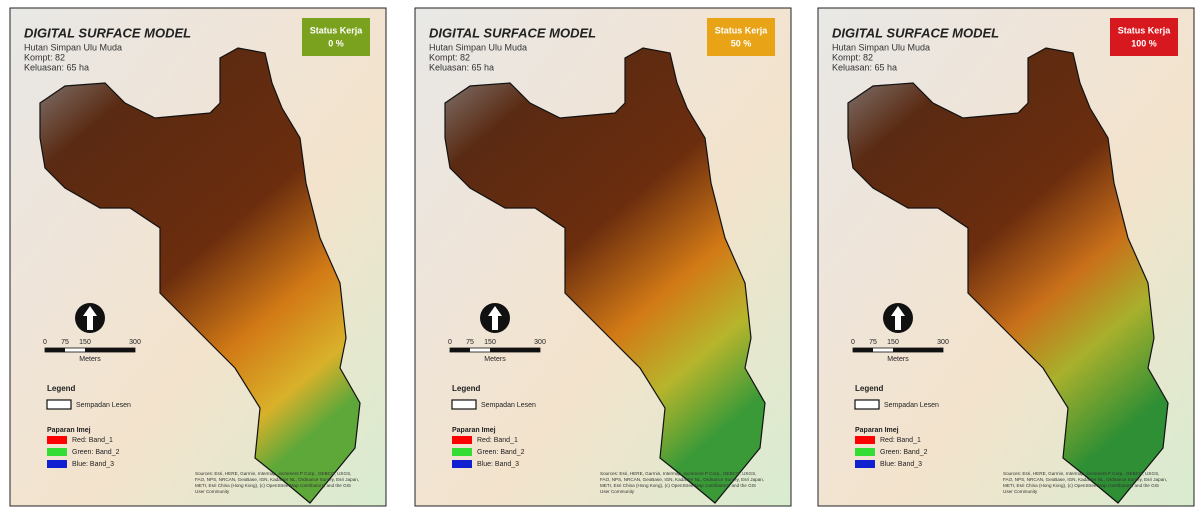  I want to click on status-value: 100 %, so click(1144, 43).